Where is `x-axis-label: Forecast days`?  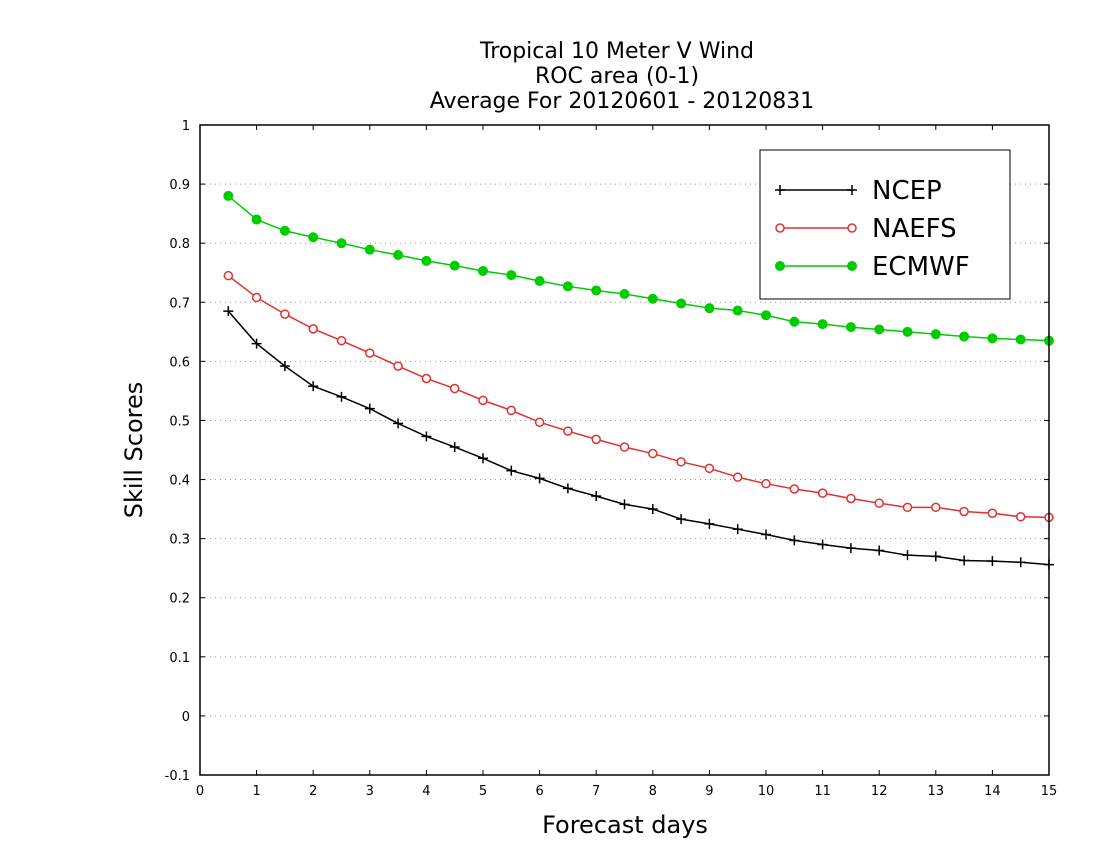
x-axis-label: Forecast days is located at coordinates (625, 825).